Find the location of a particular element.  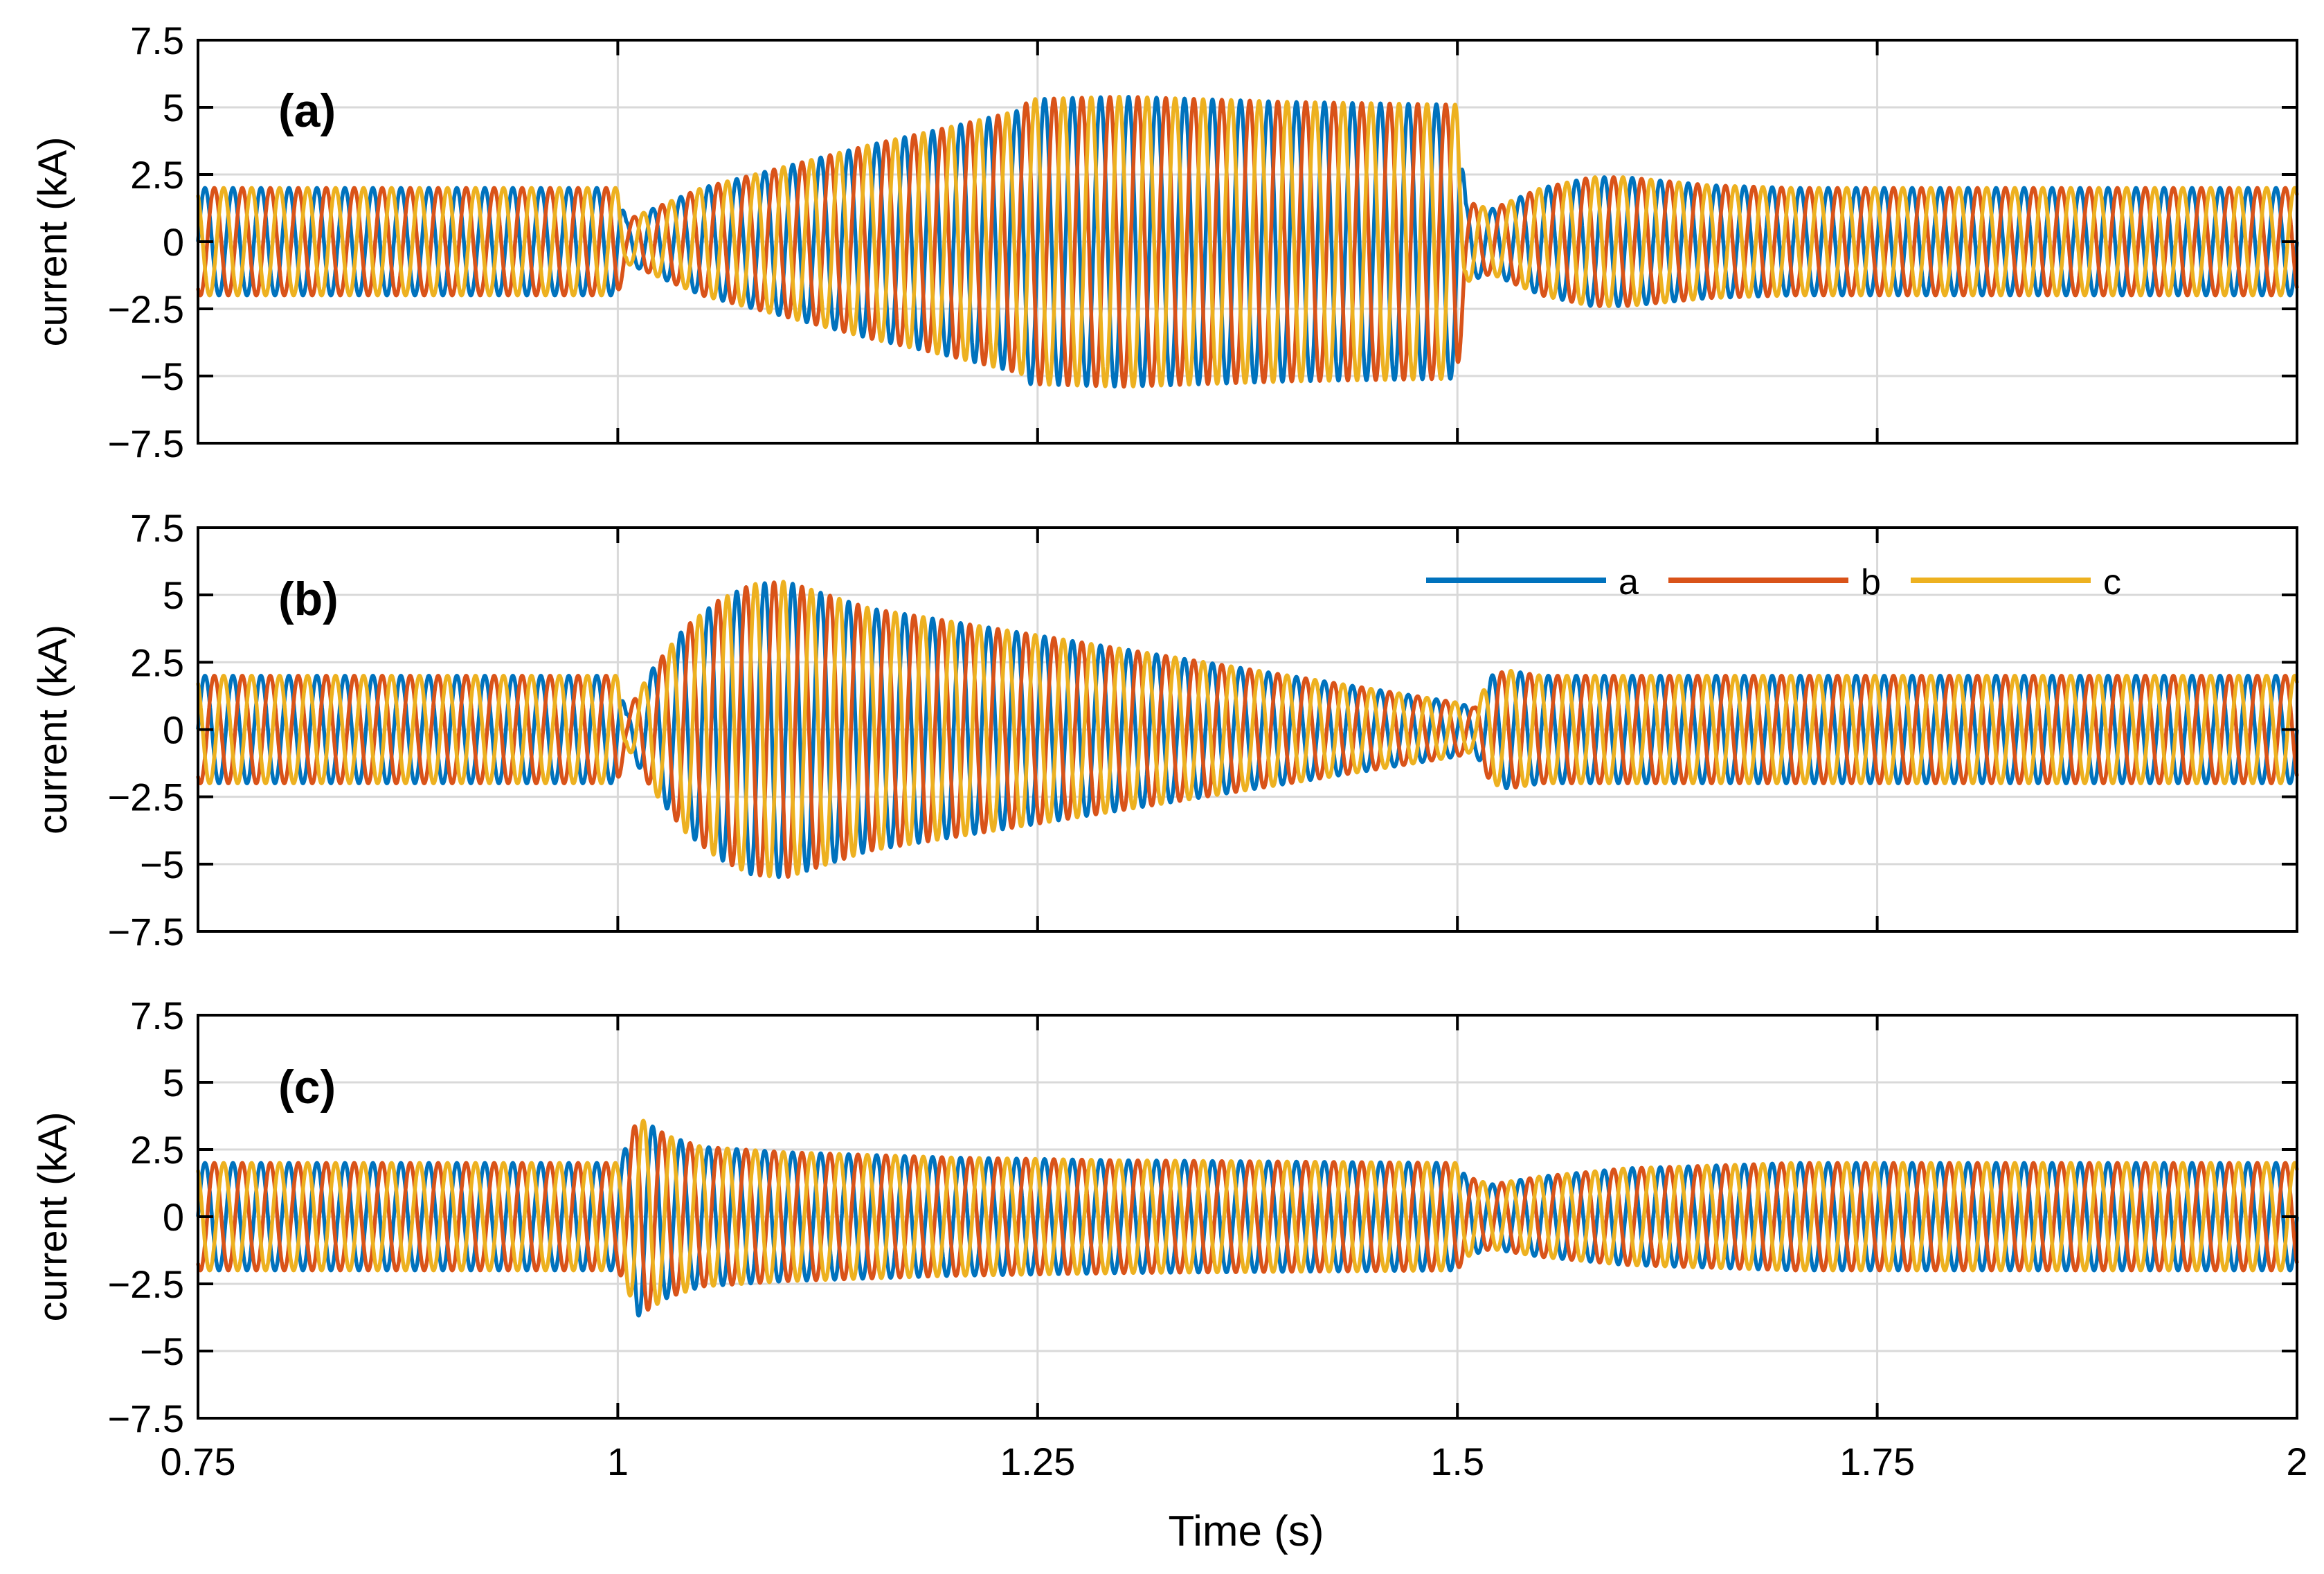

panel-c-label: (c) is located at coordinates (307, 1087).